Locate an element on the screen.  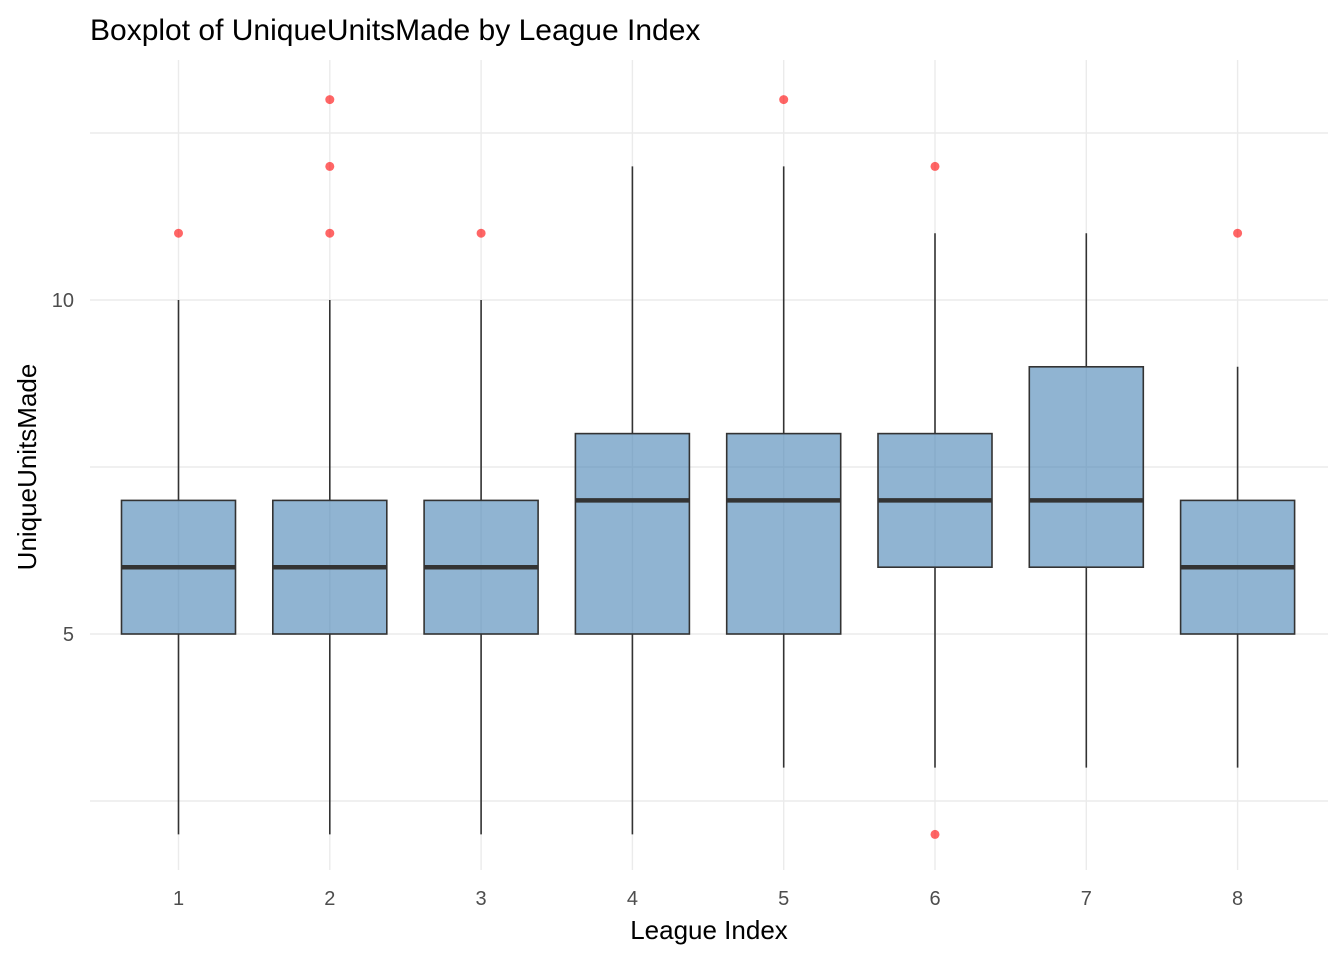
y-axis-title: UniqueUnitsMade is located at coordinates (27, 467).